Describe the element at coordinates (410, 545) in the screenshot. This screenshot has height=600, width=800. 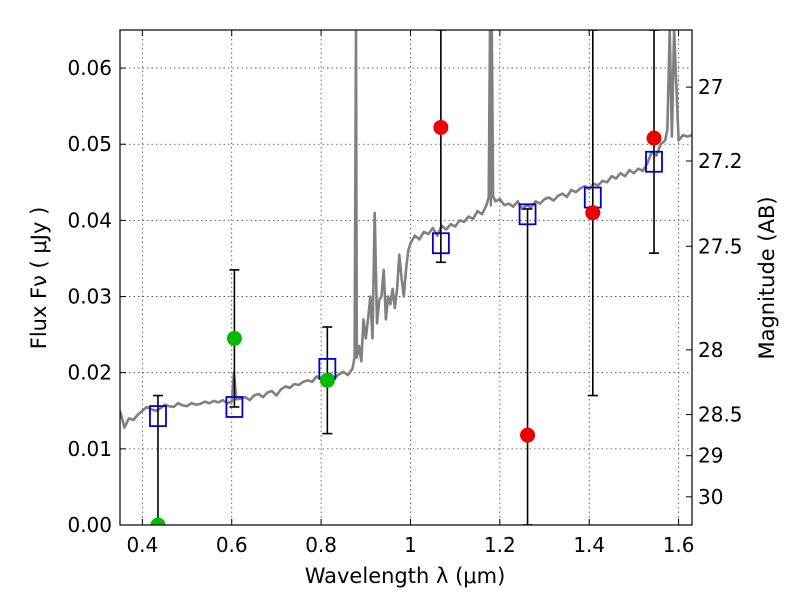
I see `x-tick-label: 1` at that location.